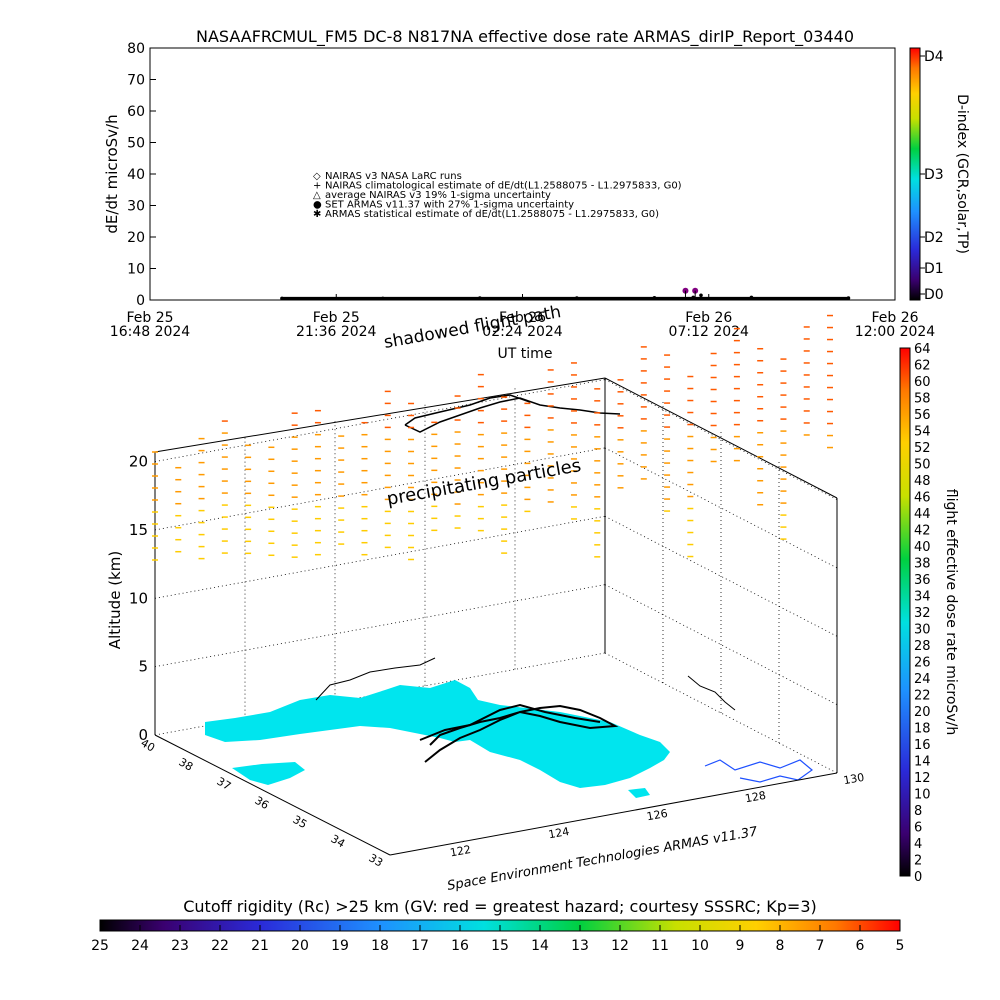 This screenshot has width=1000, height=1000. I want to click on d-index-tick-label: D1, so click(934, 269).